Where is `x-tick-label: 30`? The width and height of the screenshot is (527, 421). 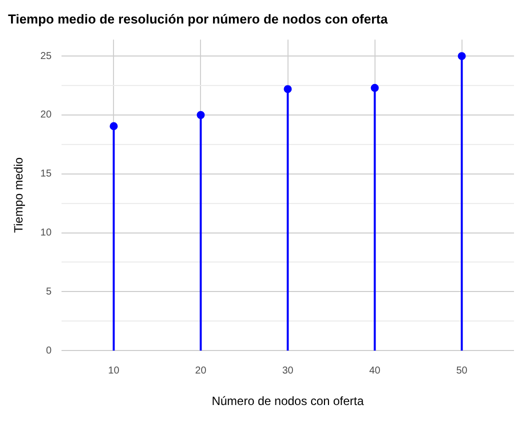 x-tick-label: 30 is located at coordinates (288, 370).